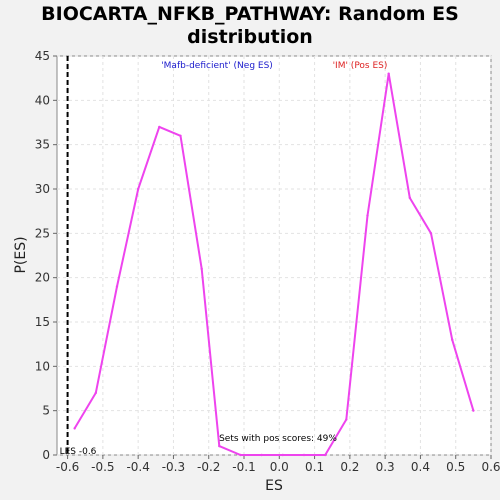 This screenshot has height=500, width=500. I want to click on x-tick-label: -0.4, so click(137, 467).